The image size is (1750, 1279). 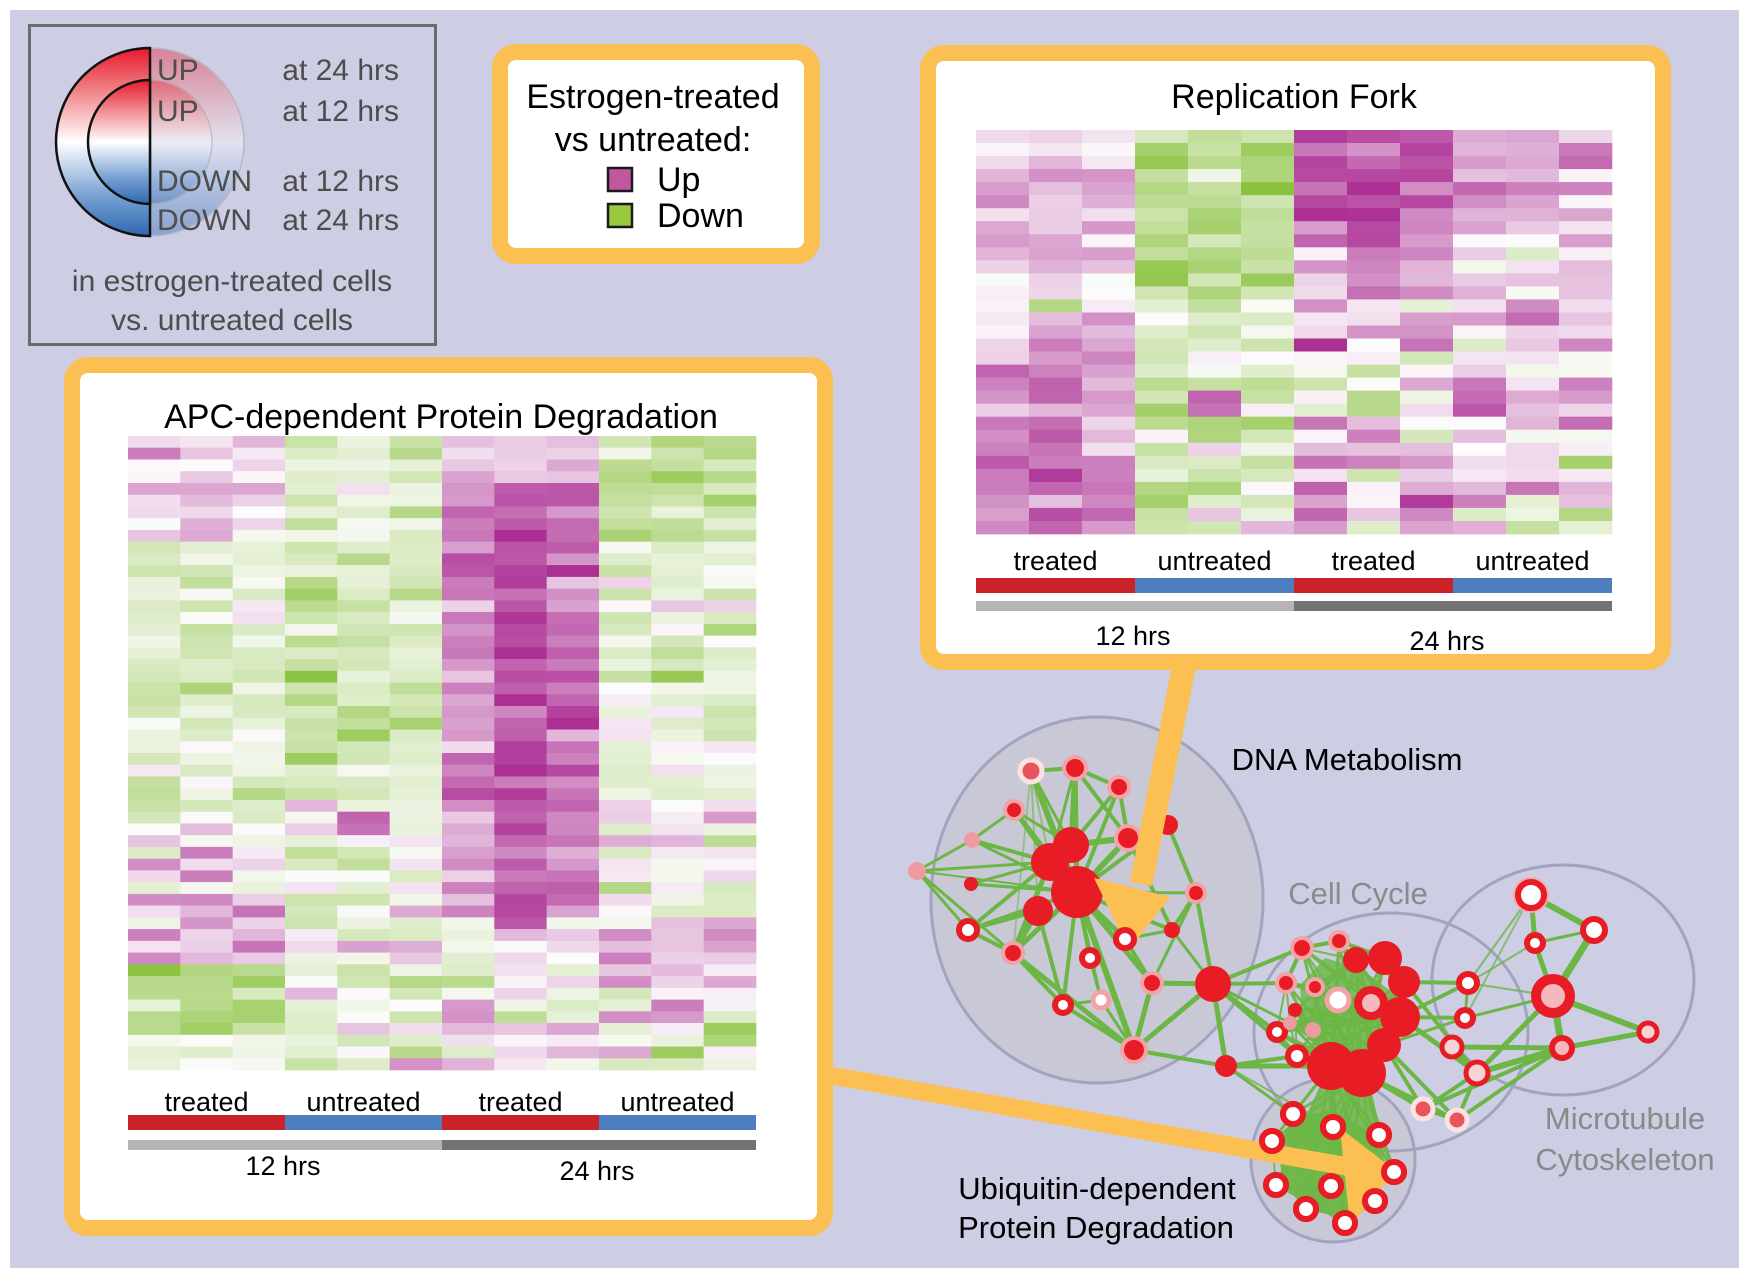 I want to click on svg-text: Ubiquitin-dependent, so click(x=1097, y=1188).